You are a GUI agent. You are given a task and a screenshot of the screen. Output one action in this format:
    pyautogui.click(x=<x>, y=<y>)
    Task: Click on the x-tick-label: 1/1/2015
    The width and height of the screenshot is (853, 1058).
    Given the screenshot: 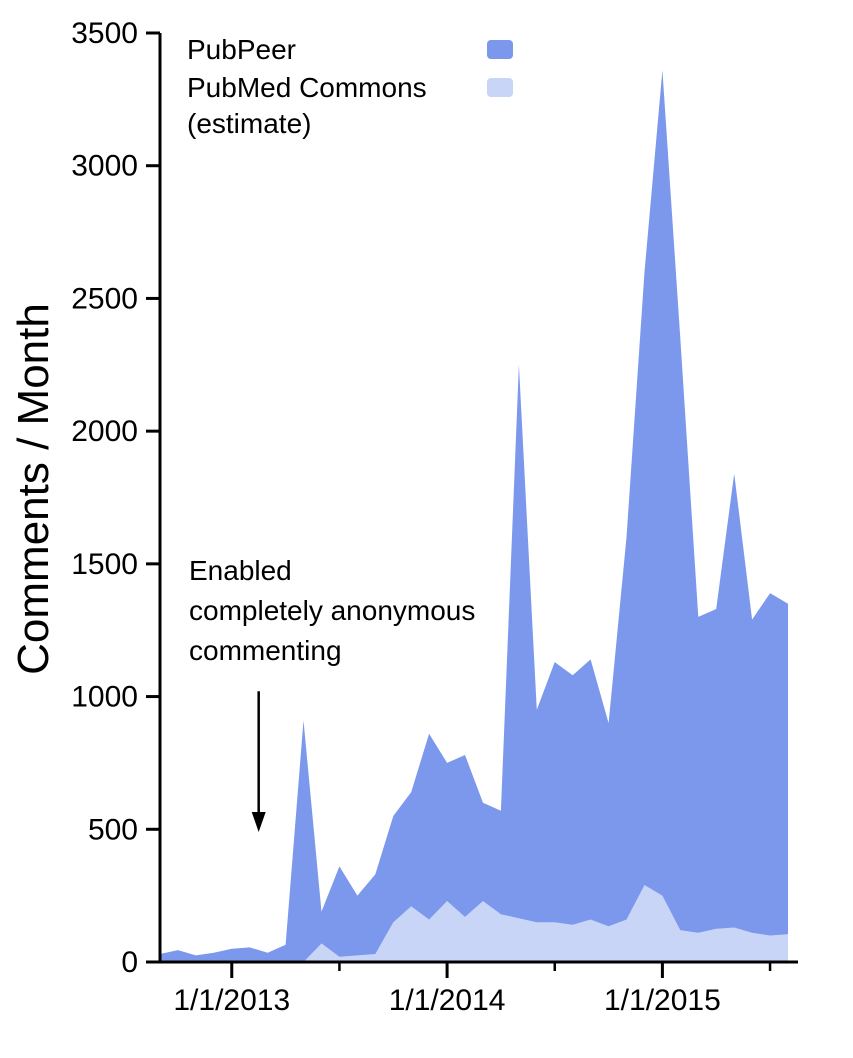 What is the action you would take?
    pyautogui.click(x=662, y=1000)
    